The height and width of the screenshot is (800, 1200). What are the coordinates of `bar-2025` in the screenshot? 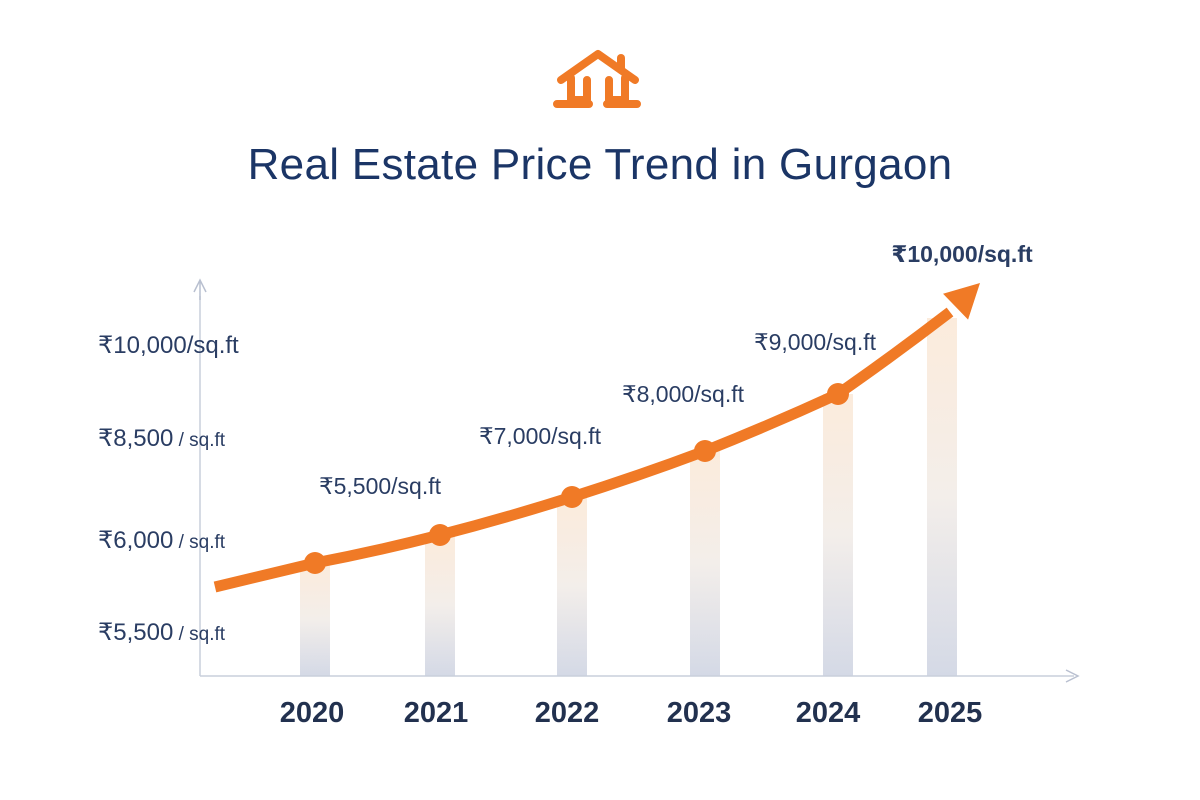 It's located at (942, 497).